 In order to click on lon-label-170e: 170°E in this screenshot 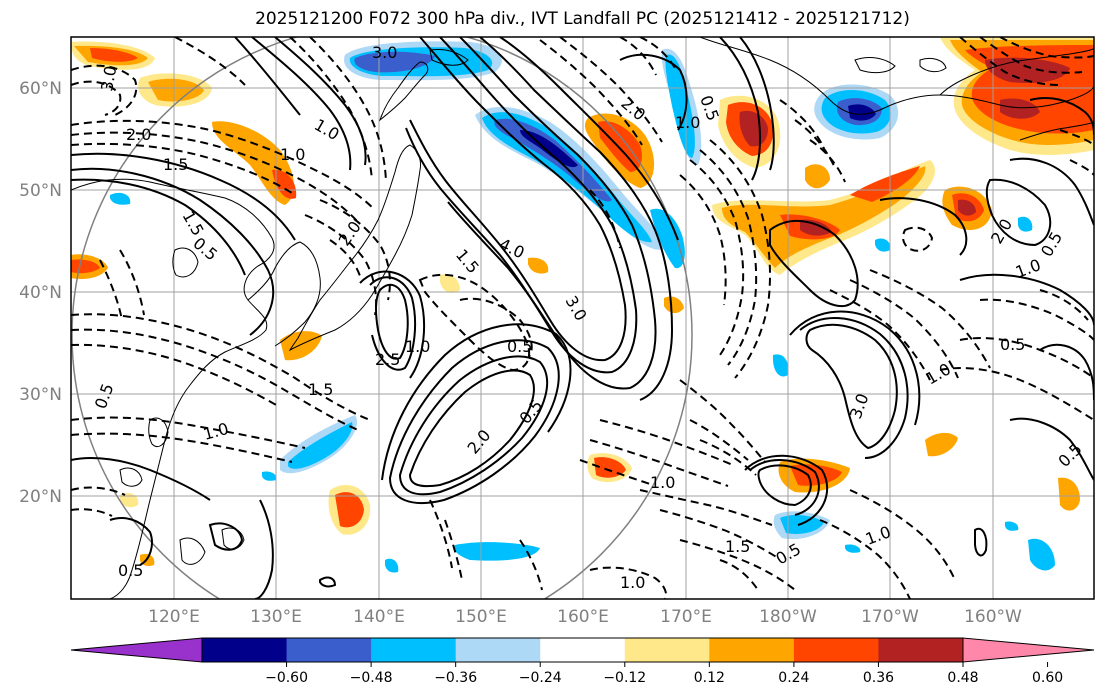, I will do `click(686, 617)`.